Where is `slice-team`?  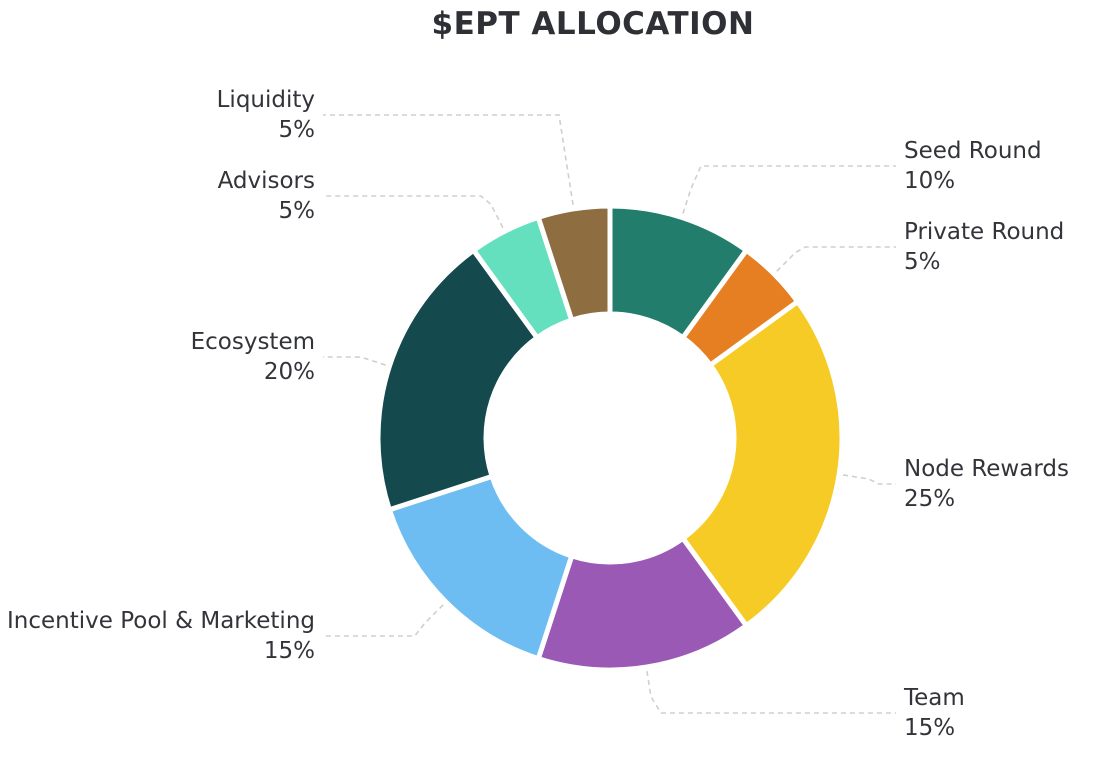
slice-team is located at coordinates (642, 604).